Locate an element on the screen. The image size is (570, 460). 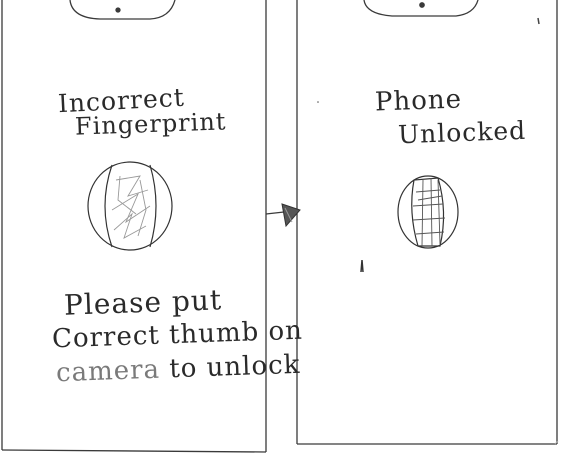
error-subtitle: Fingerprint is located at coordinates (150, 124).